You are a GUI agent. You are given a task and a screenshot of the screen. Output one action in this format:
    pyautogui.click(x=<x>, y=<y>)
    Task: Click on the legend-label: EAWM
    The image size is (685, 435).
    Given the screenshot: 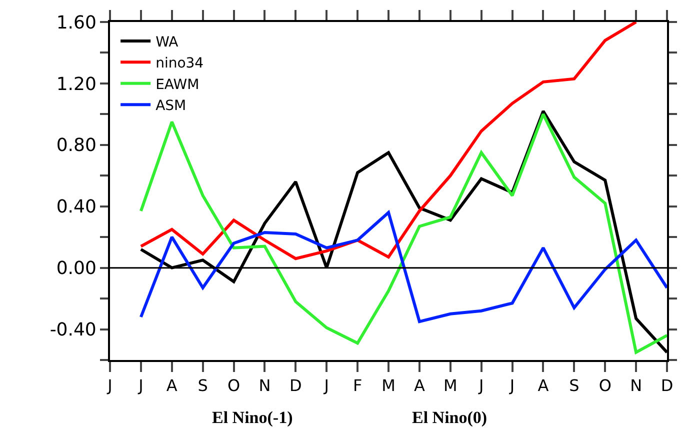 What is the action you would take?
    pyautogui.click(x=178, y=84)
    